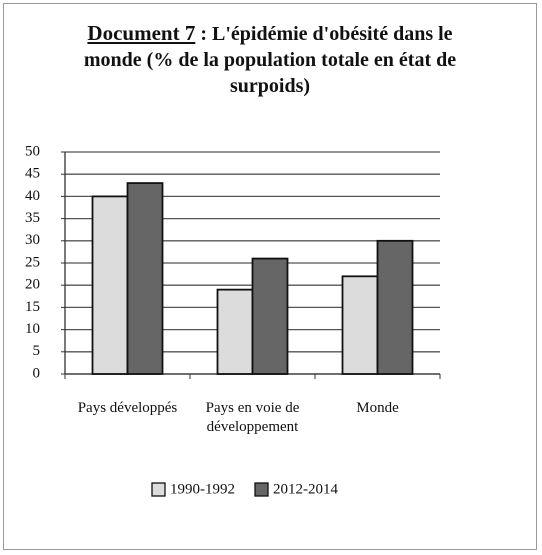 Image resolution: width=542 pixels, height=555 pixels. What do you see at coordinates (202, 489) in the screenshot?
I see `legend-label: 1990-1992` at bounding box center [202, 489].